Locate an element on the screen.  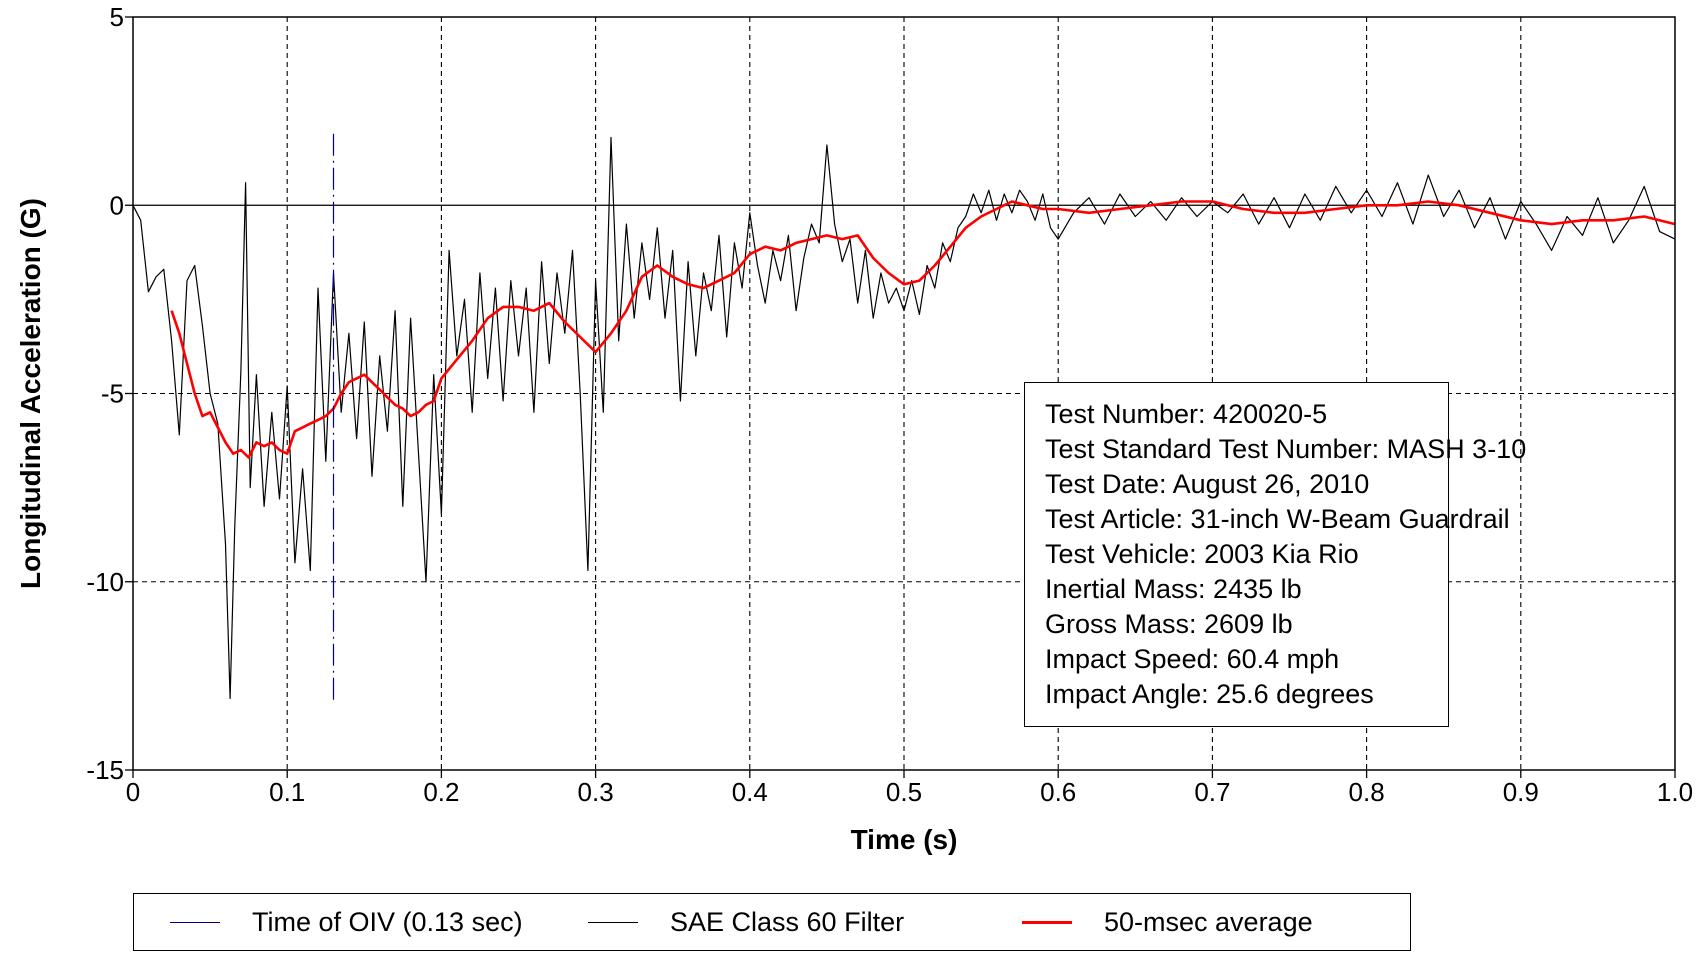
x-tick-label: 0.4 is located at coordinates (750, 792).